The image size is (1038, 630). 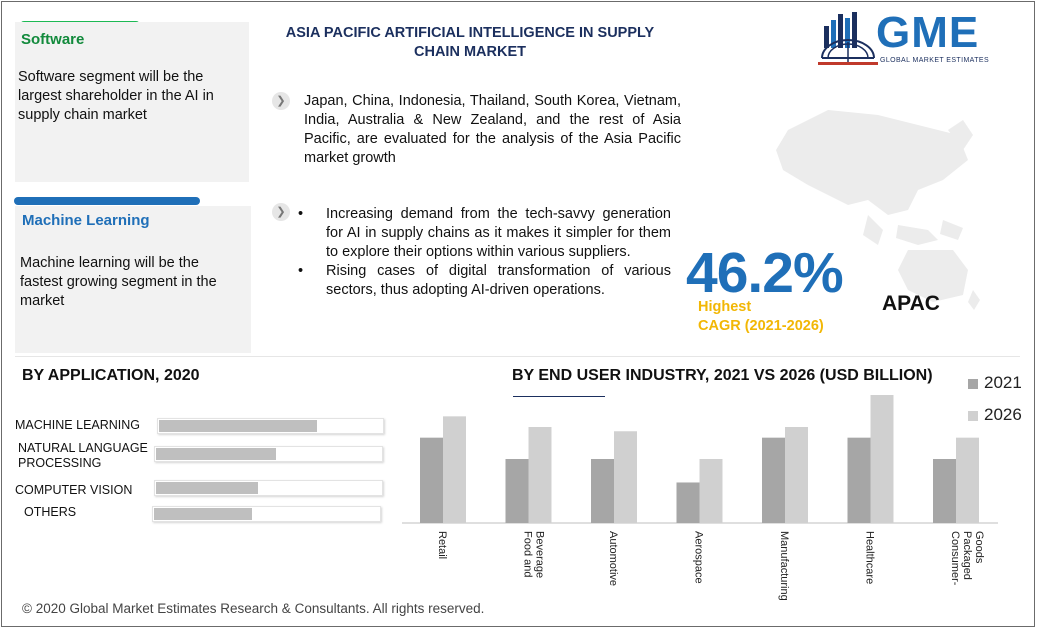 I want to click on cagr-label-line2: CAGR (2021-2026), so click(x=761, y=326).